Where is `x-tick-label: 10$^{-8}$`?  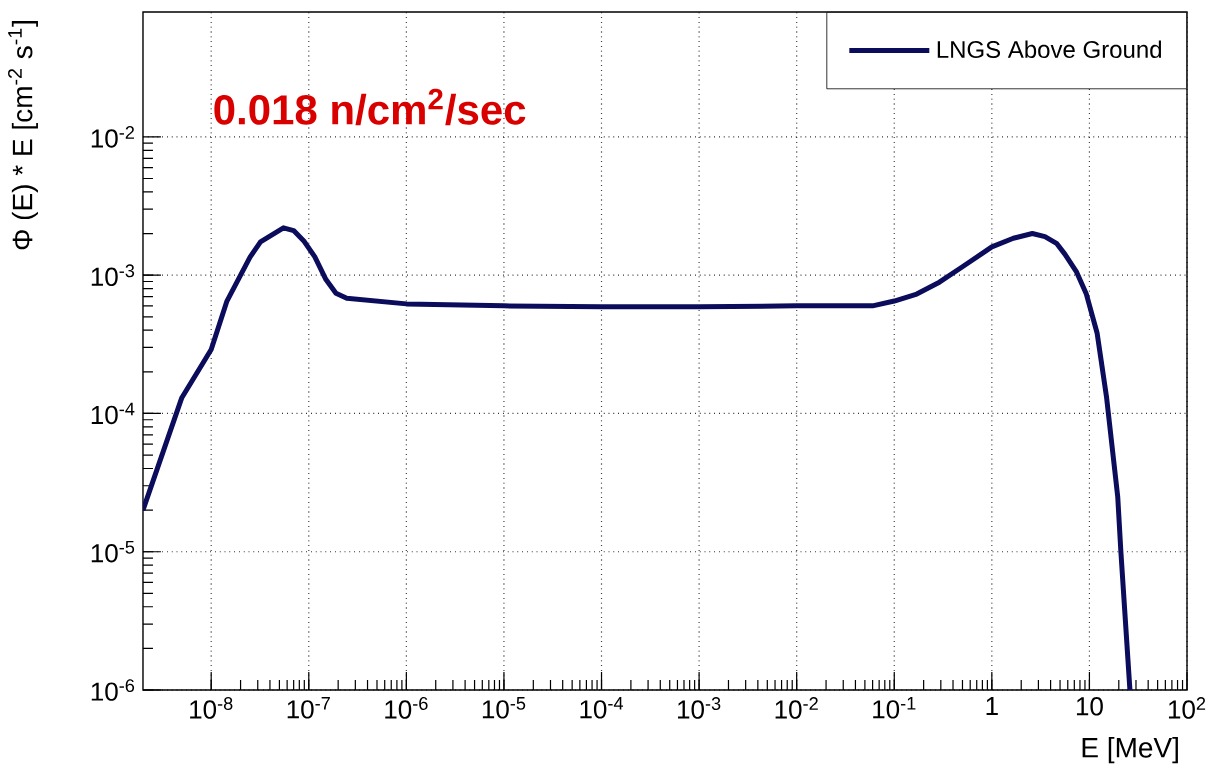
x-tick-label: 10$^{-8}$ is located at coordinates (211, 708).